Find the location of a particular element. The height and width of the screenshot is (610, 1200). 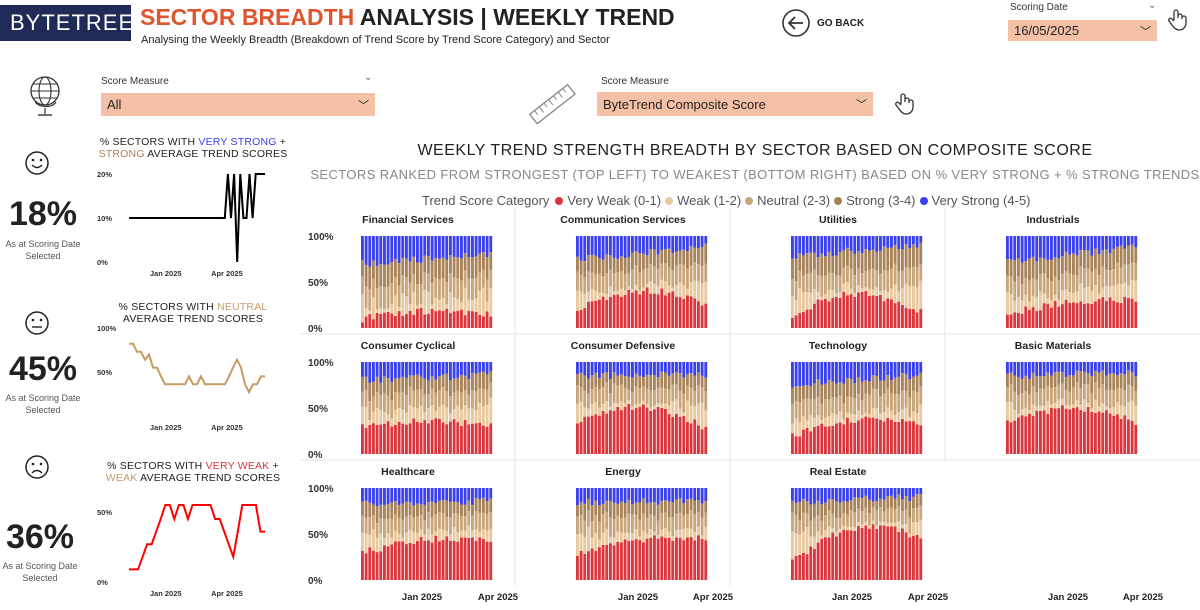

legend-item-very-weak: Very Weak (0-1) is located at coordinates (614, 200).